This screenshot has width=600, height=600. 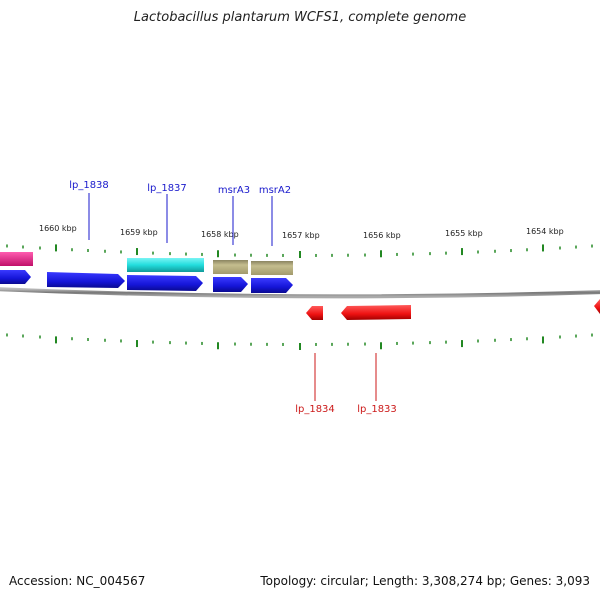 What do you see at coordinates (545, 231) in the screenshot?
I see `scale-label-1654: 1654 kbp` at bounding box center [545, 231].